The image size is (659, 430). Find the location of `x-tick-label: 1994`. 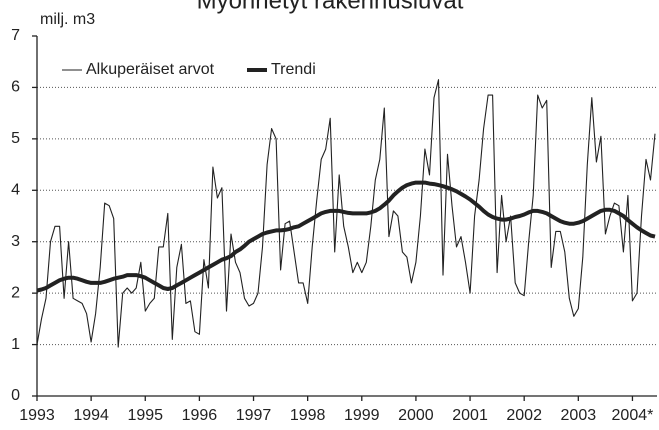

x-tick-label: 1994 is located at coordinates (91, 415).